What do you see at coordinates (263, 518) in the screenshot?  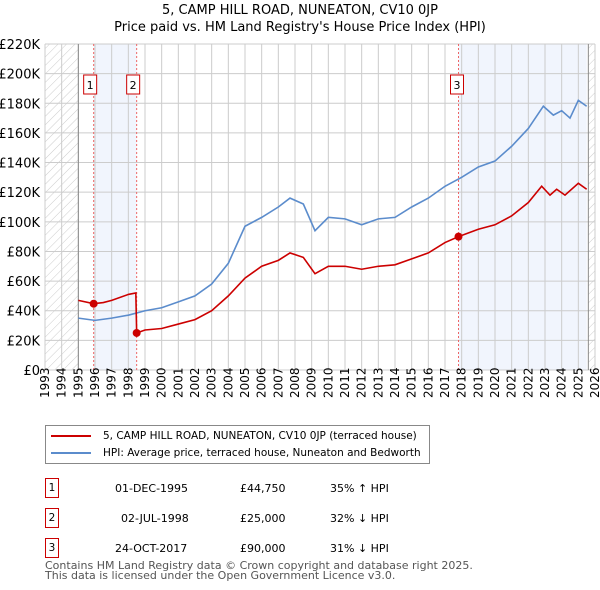 I see `price: £25,000` at bounding box center [263, 518].